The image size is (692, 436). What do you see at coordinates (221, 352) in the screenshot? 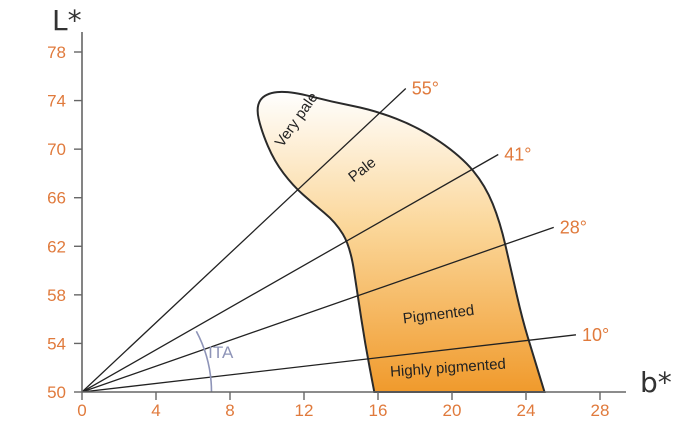
I see `ita-annotation: ITA` at bounding box center [221, 352].